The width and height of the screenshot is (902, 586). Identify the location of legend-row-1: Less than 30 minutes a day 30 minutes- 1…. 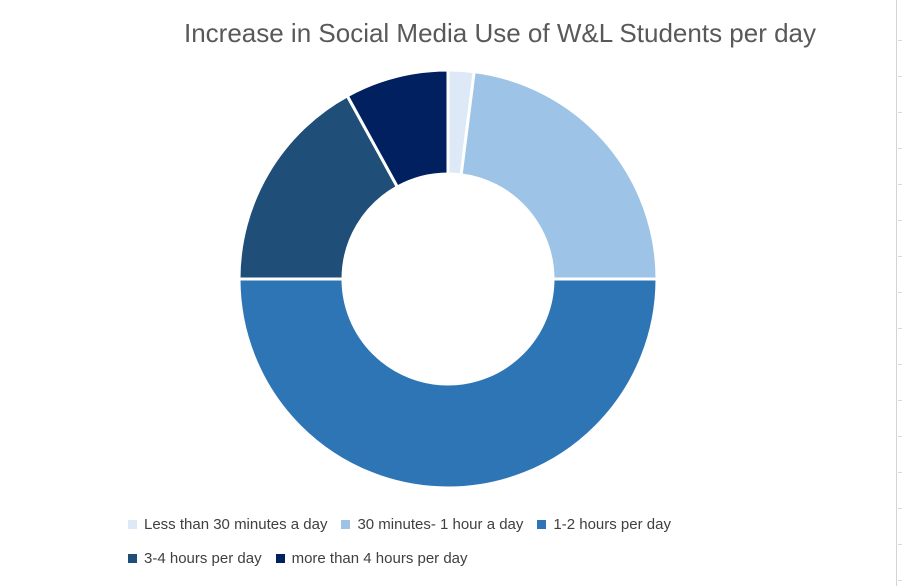
(406, 524).